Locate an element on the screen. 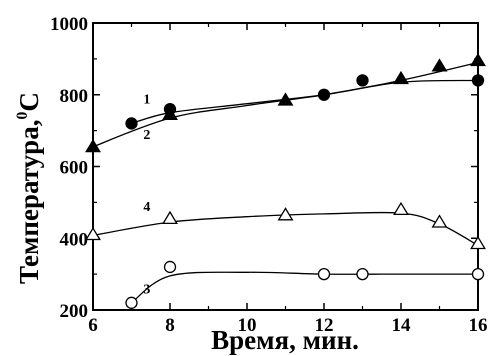 The width and height of the screenshot is (493, 356). y-tick-label: 1000 is located at coordinates (69, 24).